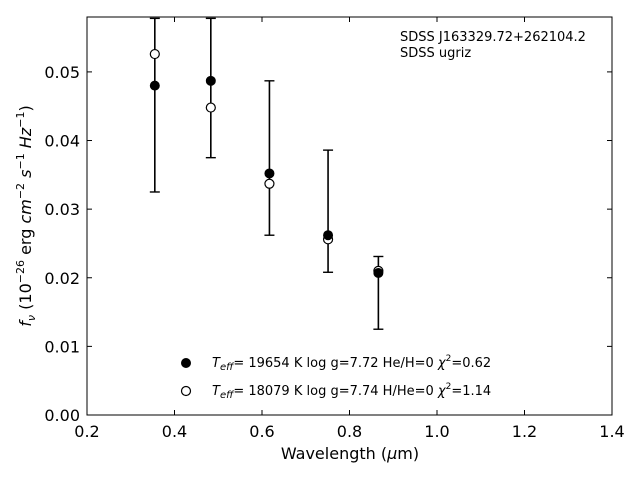 The width and height of the screenshot is (640, 480). What do you see at coordinates (62, 415) in the screenshot?
I see `y-tick-label: 0.00` at bounding box center [62, 415].